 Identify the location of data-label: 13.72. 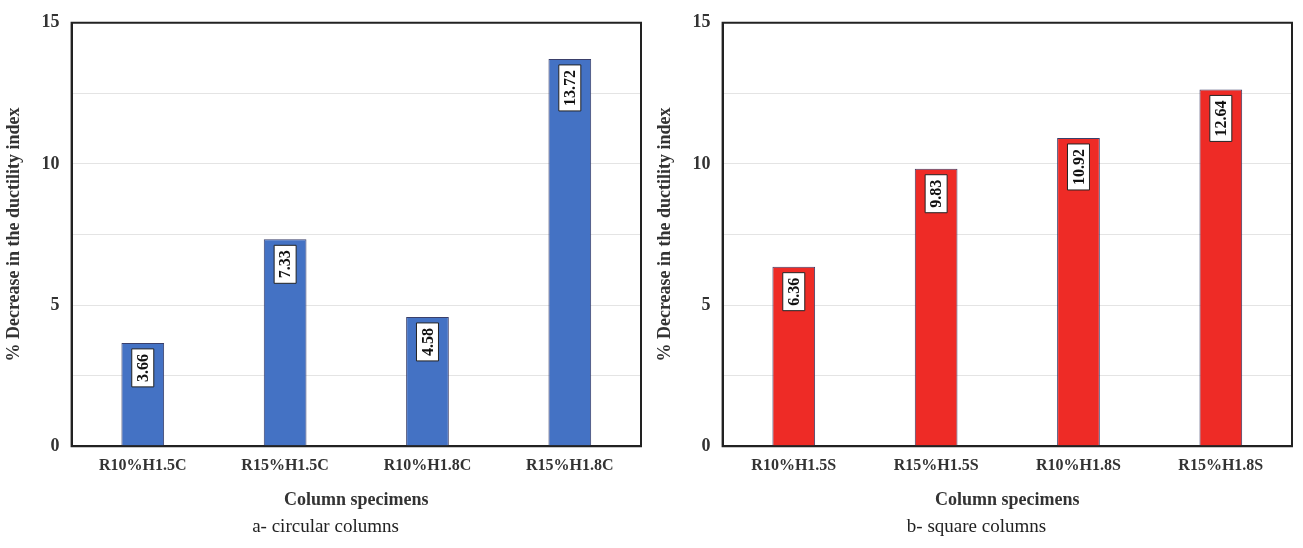
(569, 87).